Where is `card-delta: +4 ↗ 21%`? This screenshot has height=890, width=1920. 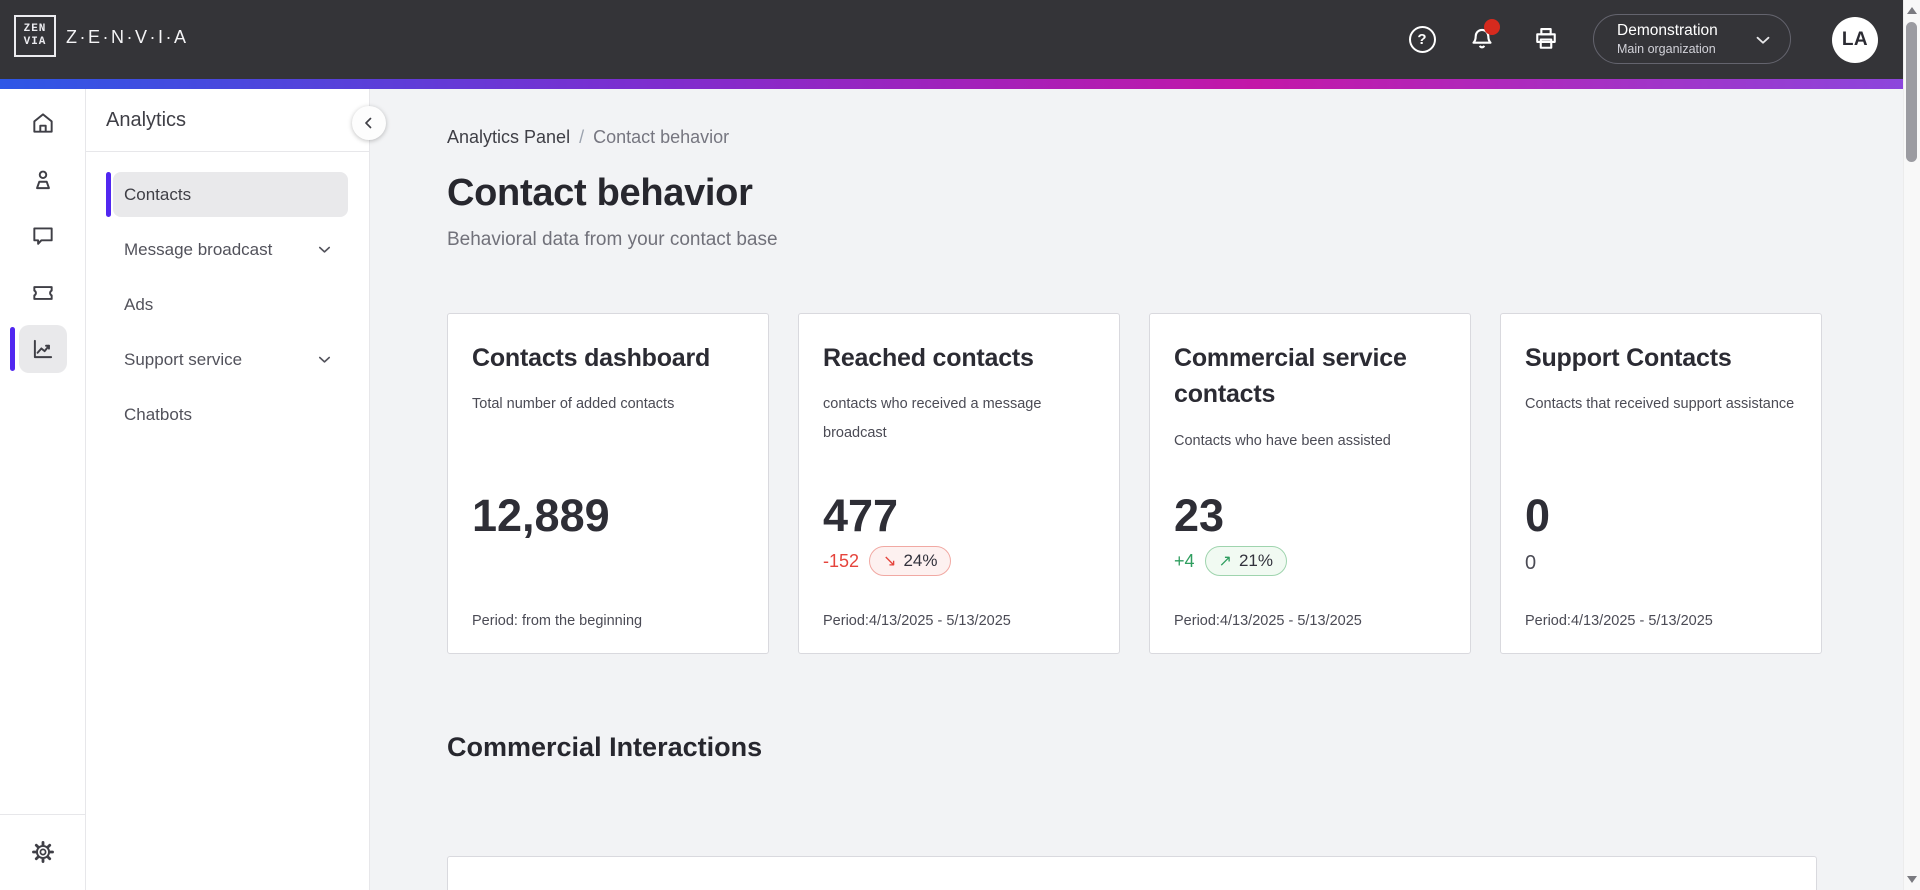
card-delta: +4 ↗ 21% is located at coordinates (1230, 561).